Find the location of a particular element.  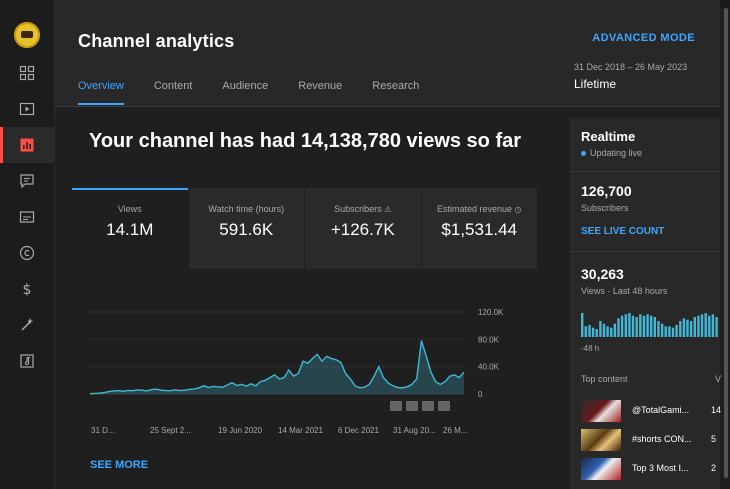

y-tick-label: 80.0K is located at coordinates (489, 339).